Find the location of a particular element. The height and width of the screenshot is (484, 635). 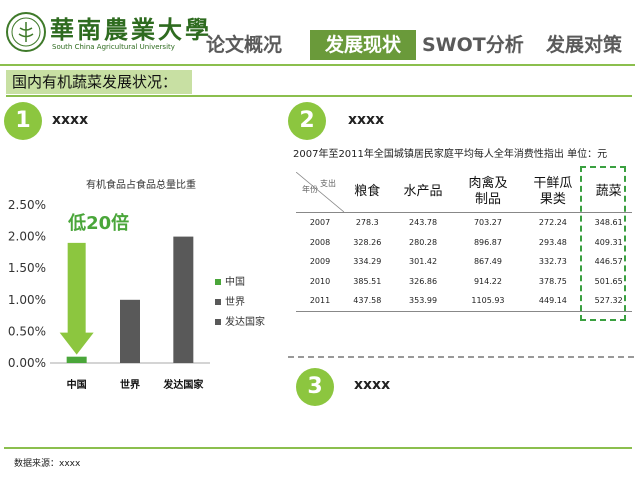

value-cell: 1105.93 is located at coordinates (488, 301).